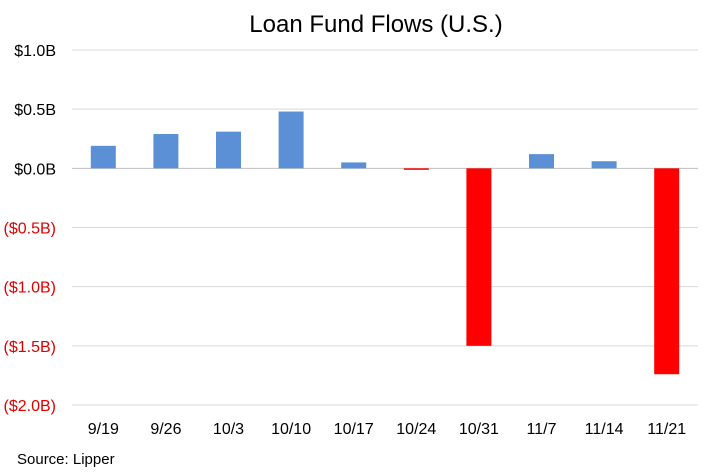  I want to click on chart-title: Loan Fund Flows (U.S.), so click(375, 24).